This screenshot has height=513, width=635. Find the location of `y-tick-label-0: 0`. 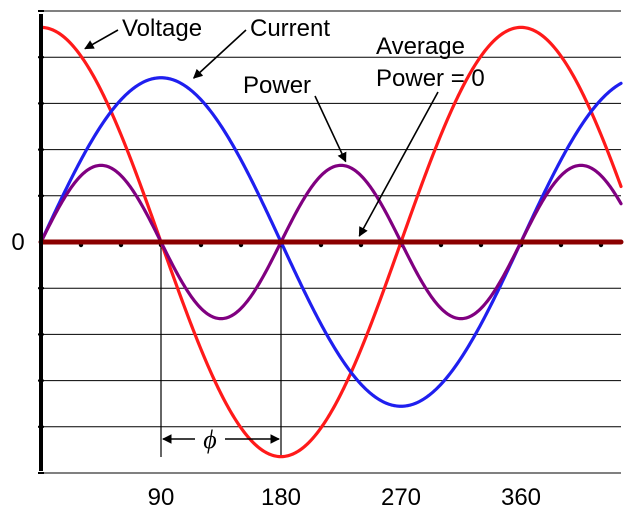

y-tick-label-0: 0 is located at coordinates (17, 242).